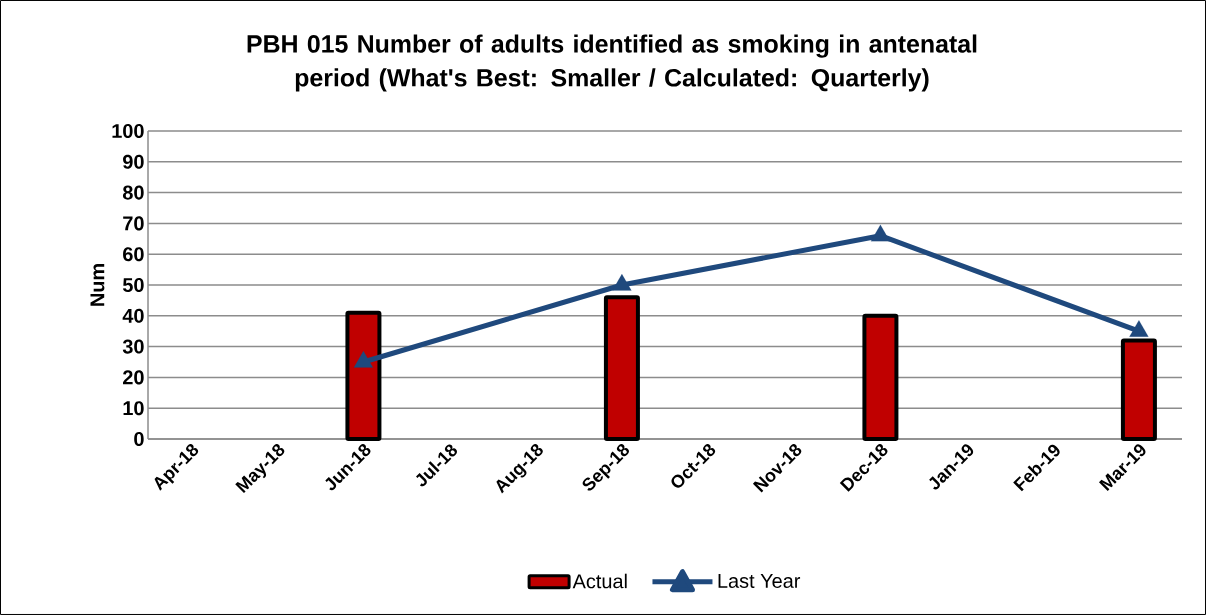  What do you see at coordinates (612, 63) in the screenshot?
I see `chart-title: PBH 015 Number of adults identified as smoking in antenatal period (What's Best: Smaller / Calculated: Quarterly)` at bounding box center [612, 63].